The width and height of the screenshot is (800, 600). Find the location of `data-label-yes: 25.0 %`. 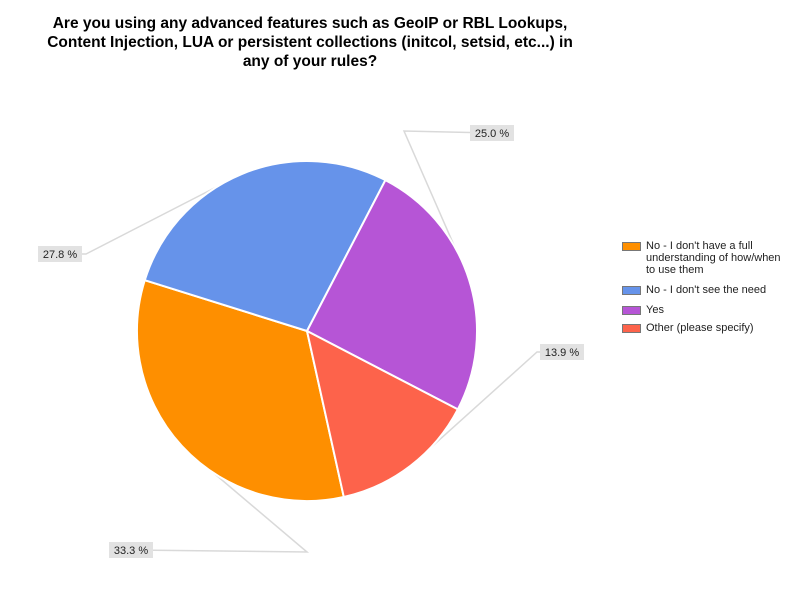

data-label-yes: 25.0 % is located at coordinates (492, 133).